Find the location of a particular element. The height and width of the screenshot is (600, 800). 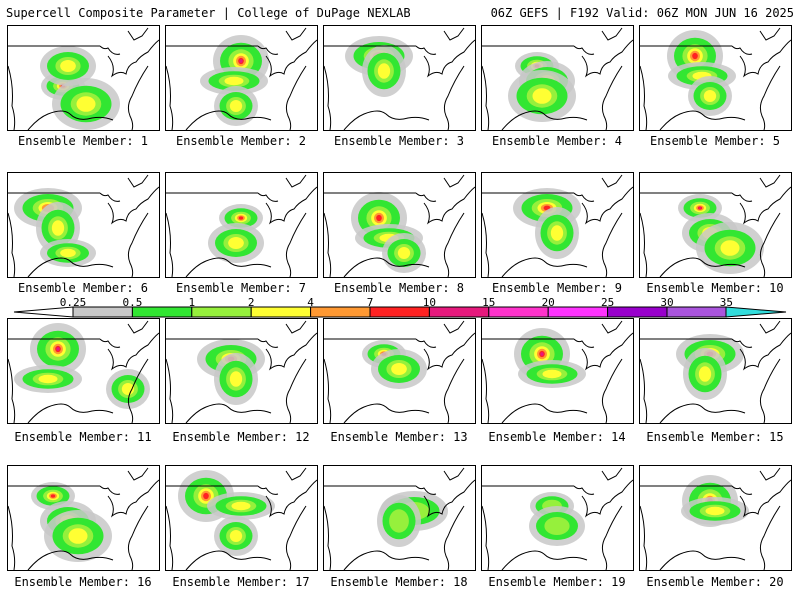

ensemble-member-label: Ensemble Member: 19 is located at coordinates (557, 582).